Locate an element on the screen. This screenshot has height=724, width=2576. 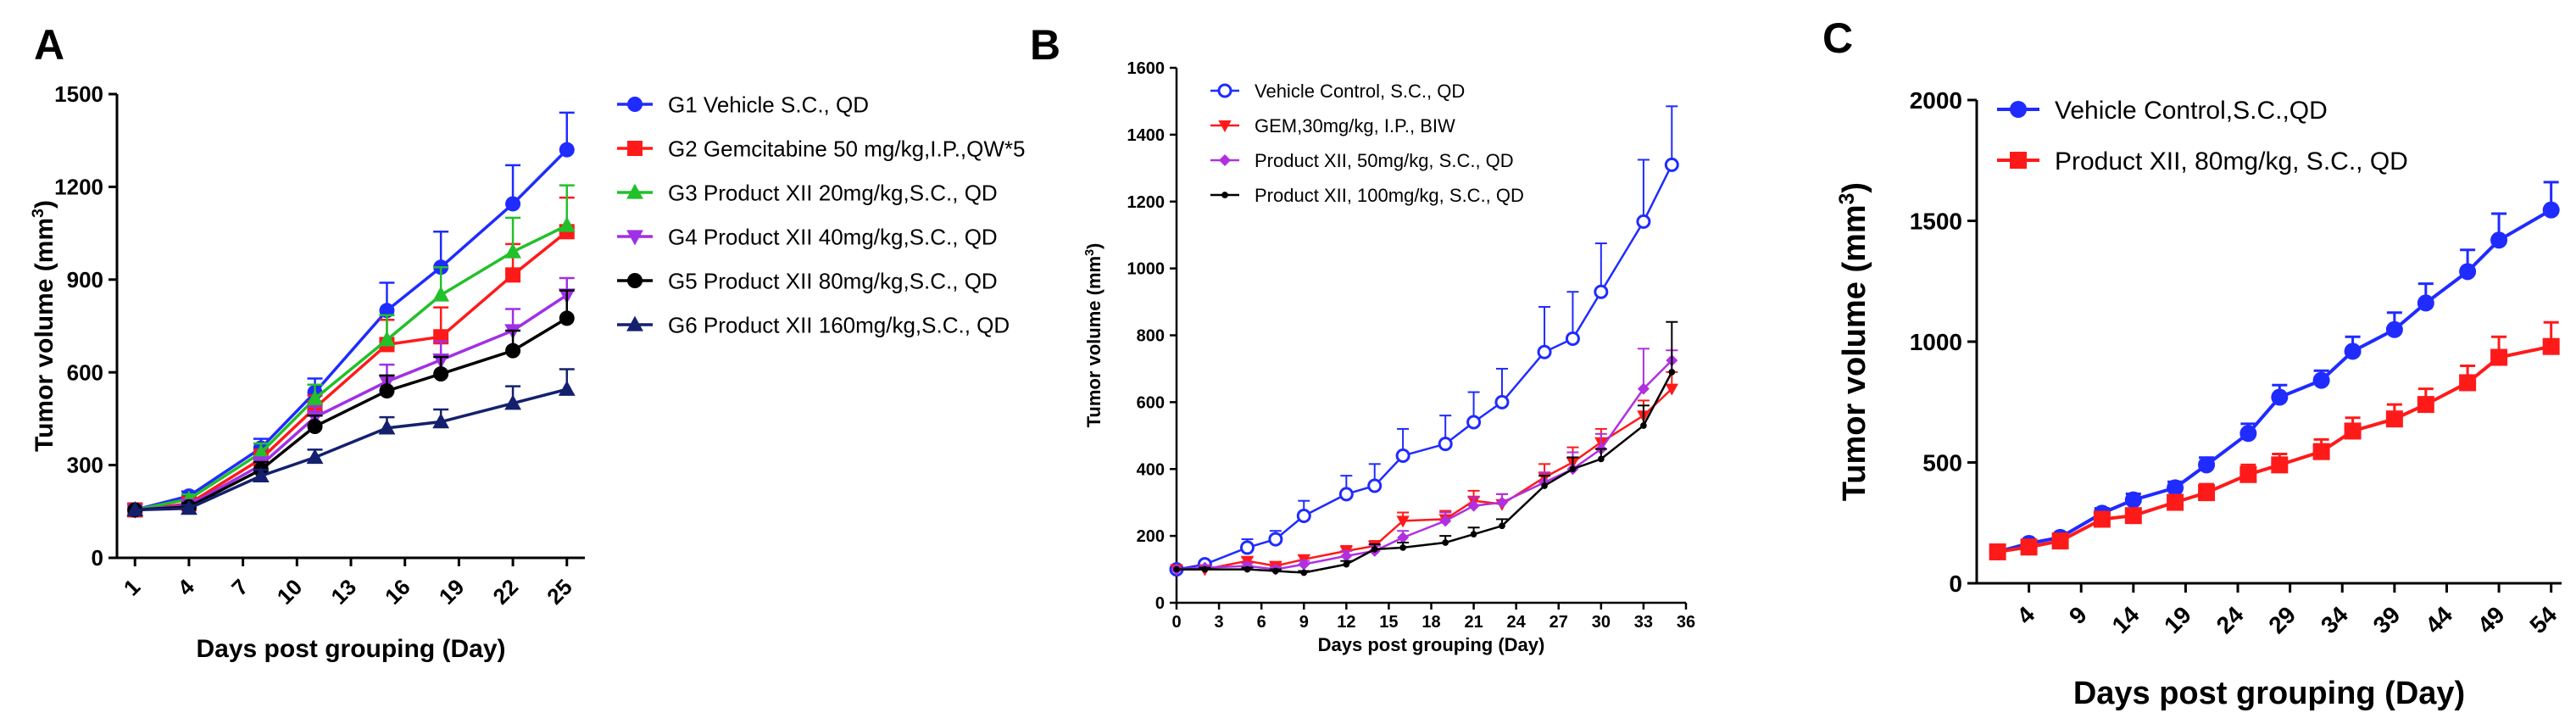
y-tick-label: 600 is located at coordinates (85, 372).